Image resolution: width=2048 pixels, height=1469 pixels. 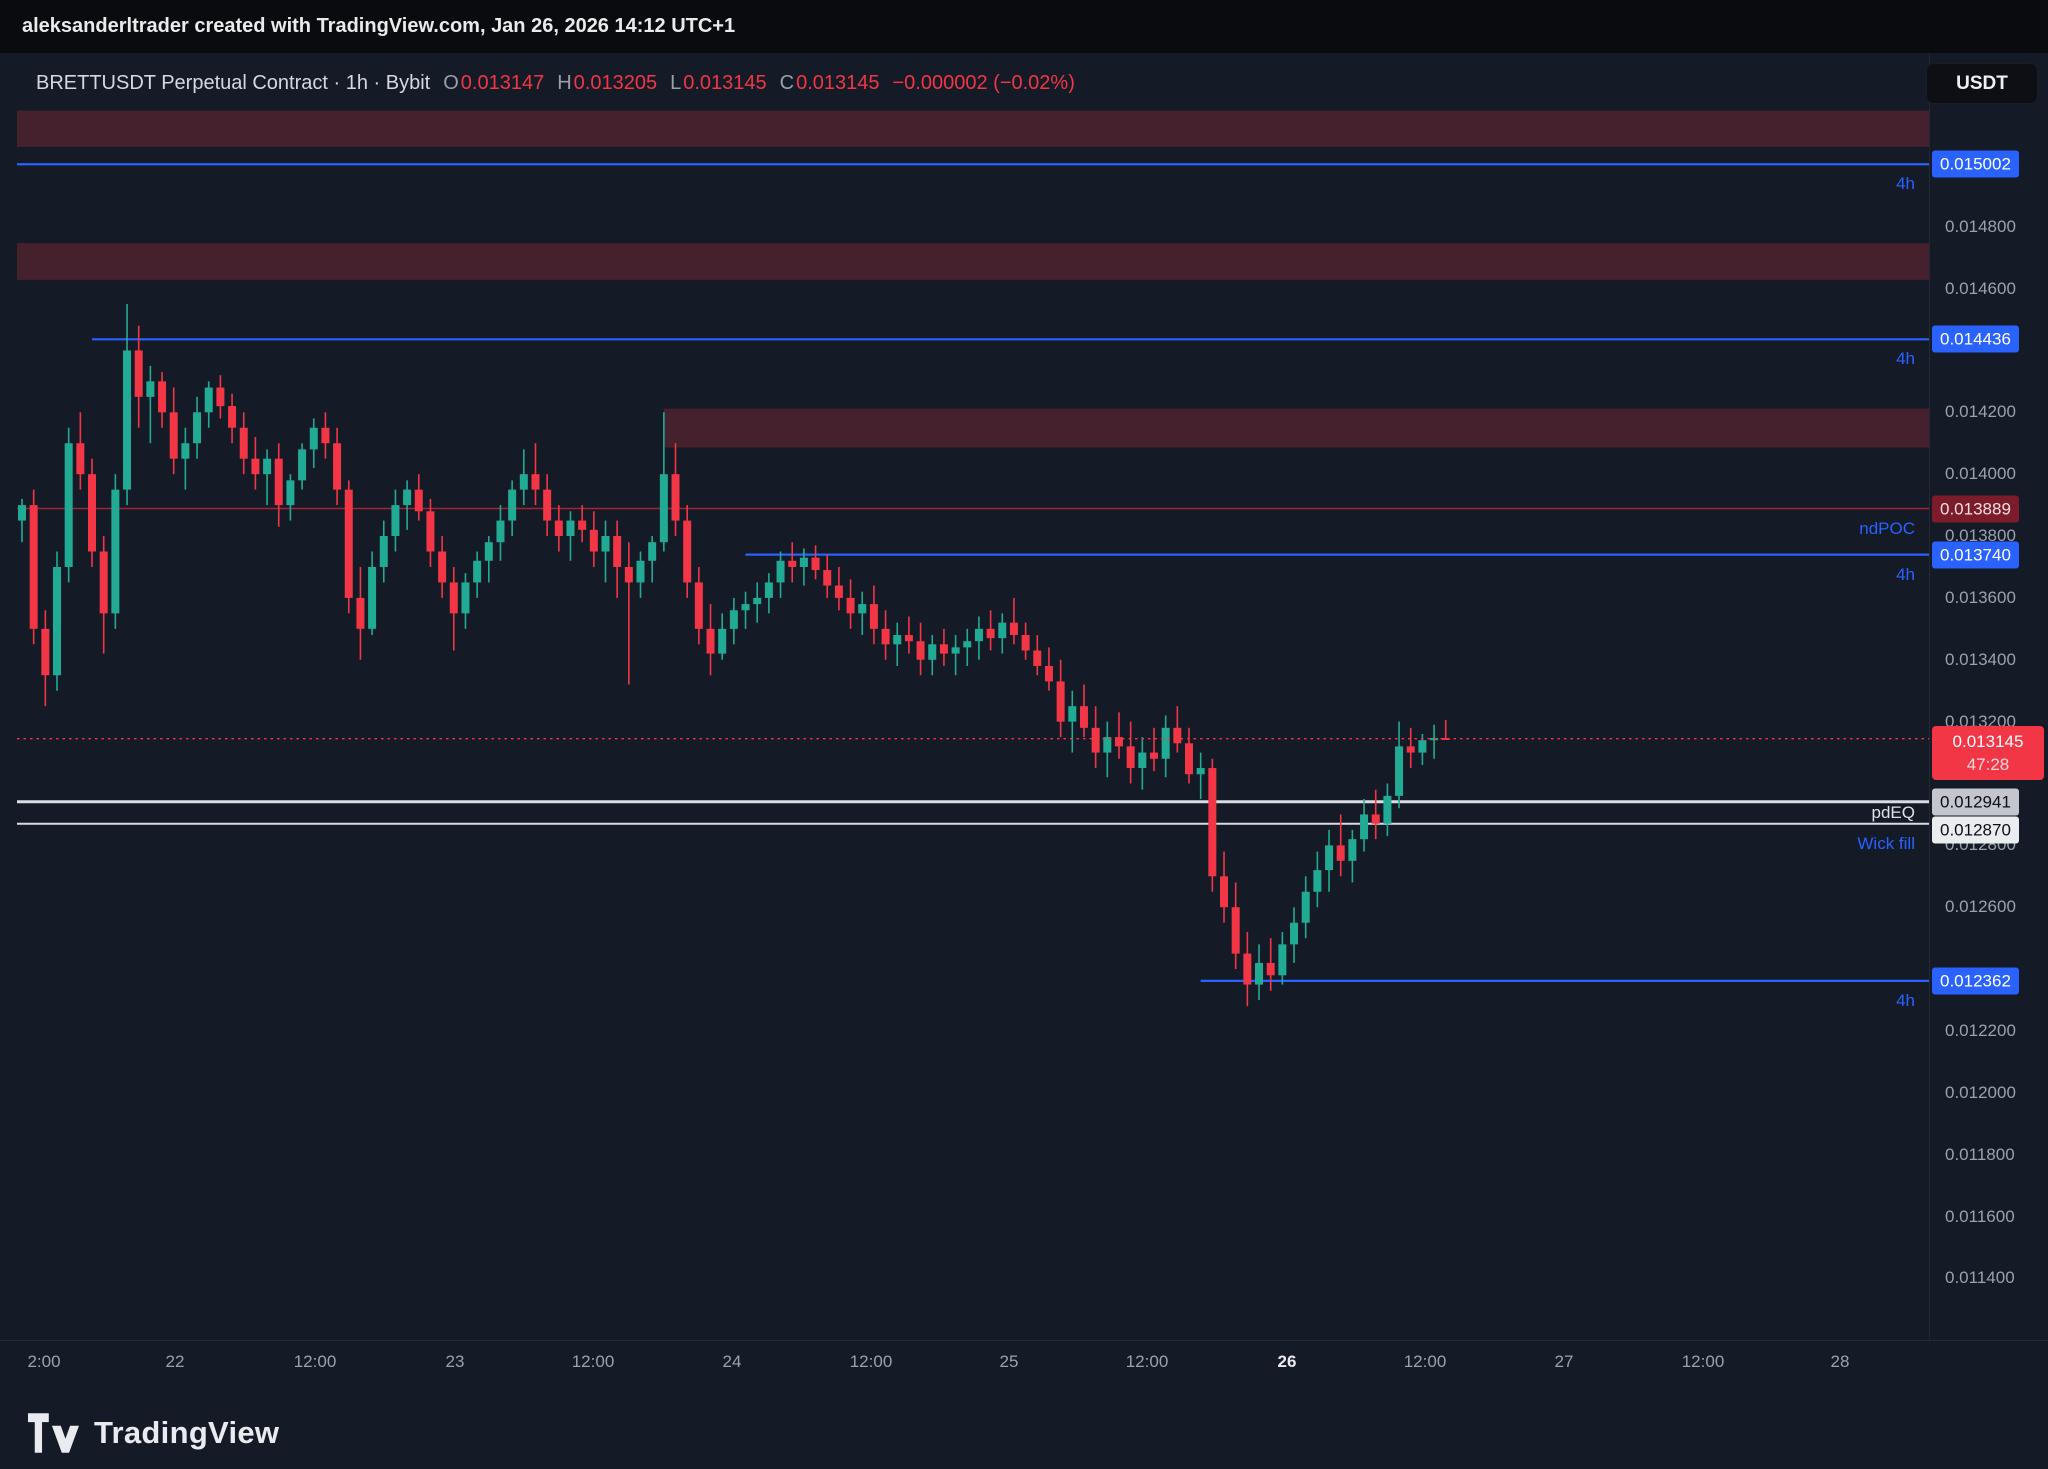 What do you see at coordinates (502, 83) in the screenshot?
I see `ohlc-open-value: 0.013147` at bounding box center [502, 83].